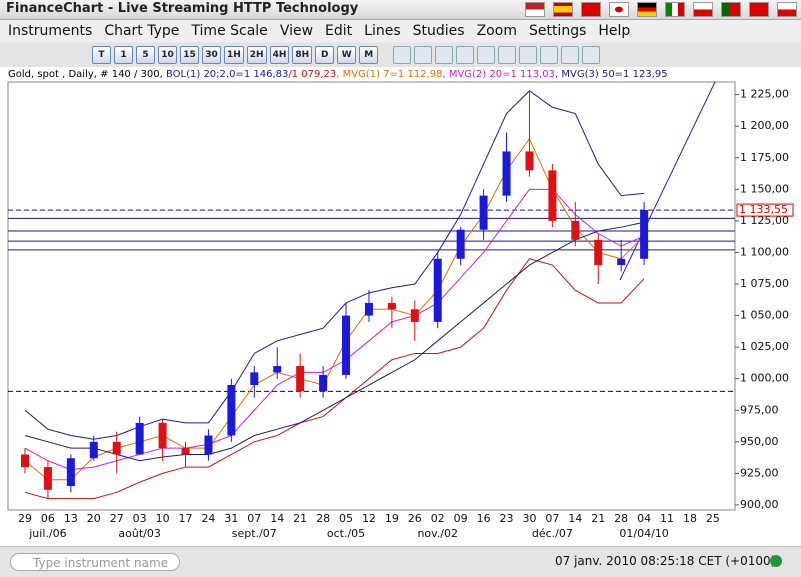  What do you see at coordinates (598, 518) in the screenshot?
I see `x-tick-label: 21` at bounding box center [598, 518].